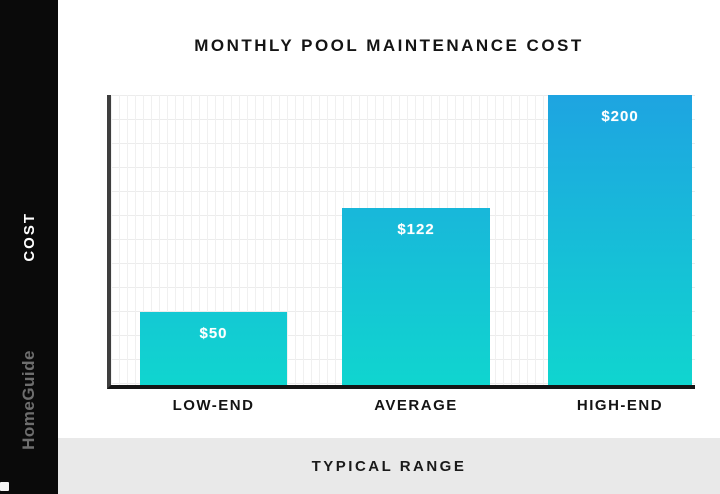  I want to click on bar-average: $122, so click(416, 296).